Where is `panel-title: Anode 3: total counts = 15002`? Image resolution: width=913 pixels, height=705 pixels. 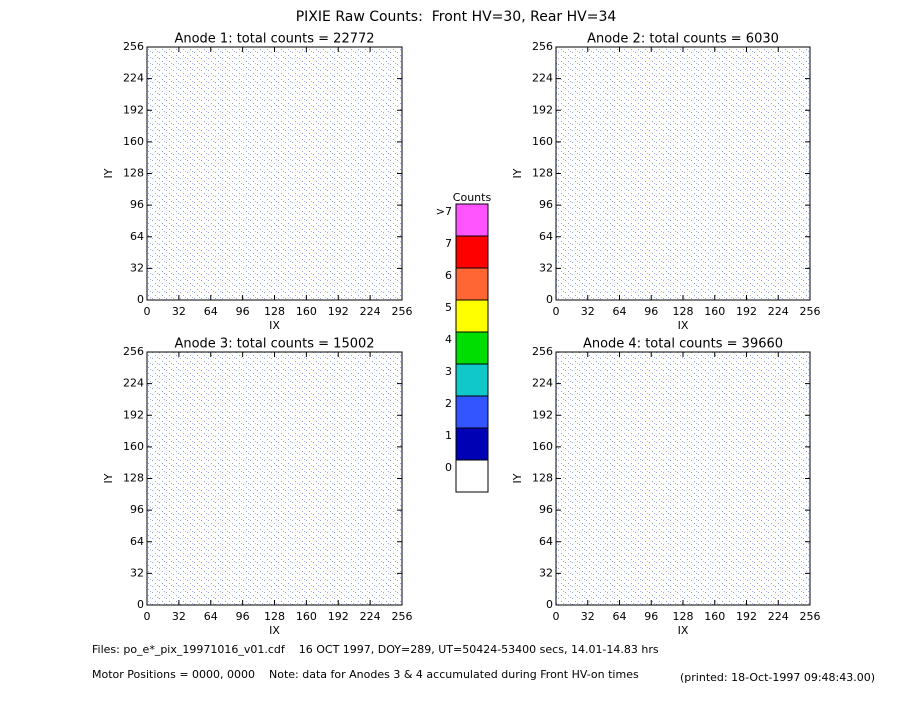 panel-title: Anode 3: total counts = 15002 is located at coordinates (274, 344).